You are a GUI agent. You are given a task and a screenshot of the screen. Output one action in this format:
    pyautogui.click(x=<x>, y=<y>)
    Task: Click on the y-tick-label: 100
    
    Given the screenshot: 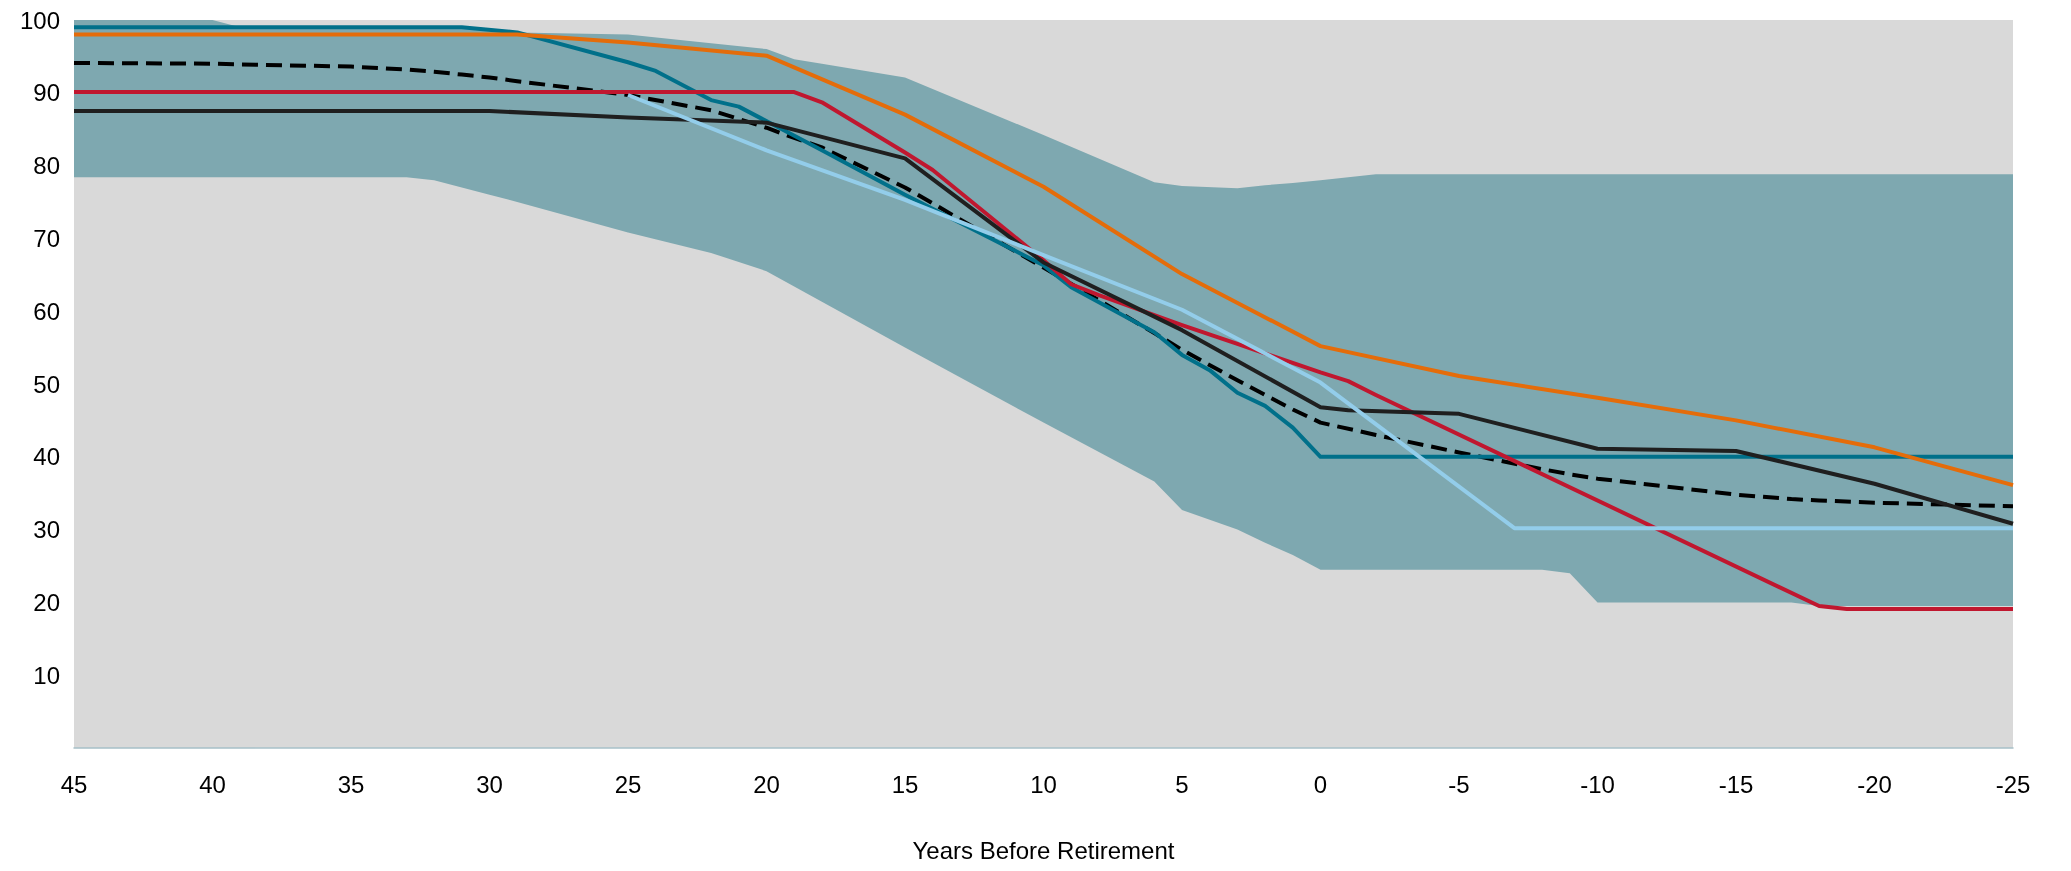 What is the action you would take?
    pyautogui.click(x=39, y=20)
    